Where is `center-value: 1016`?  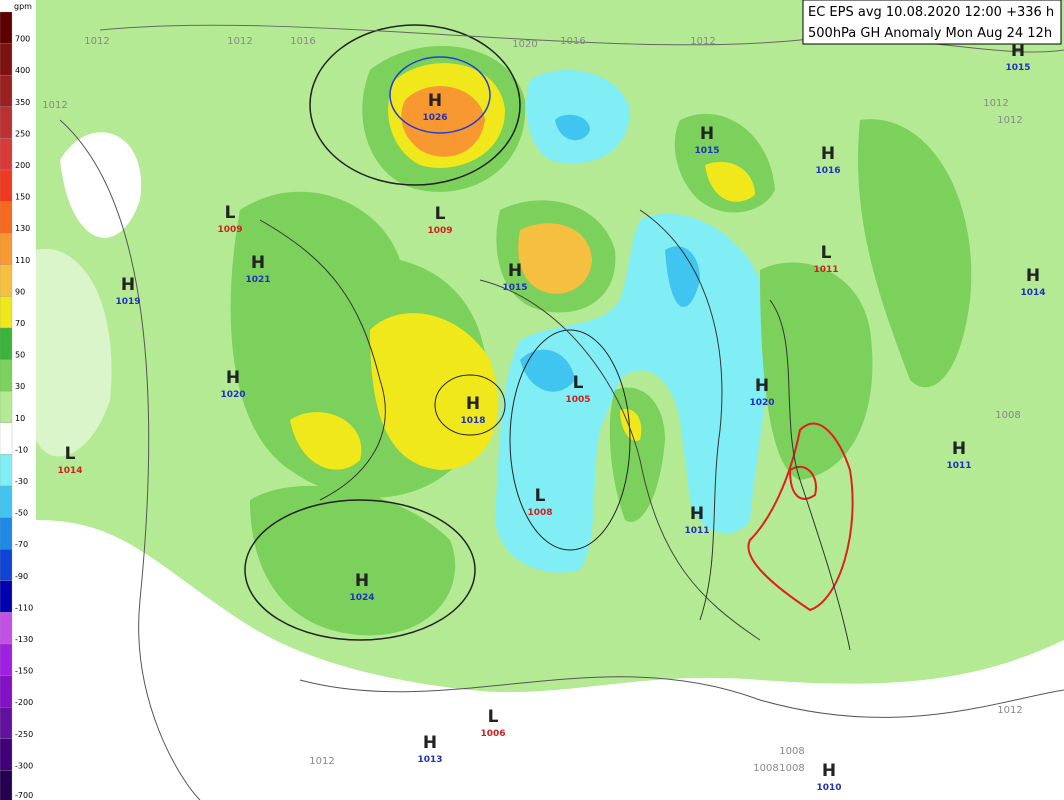 center-value: 1016 is located at coordinates (827, 171).